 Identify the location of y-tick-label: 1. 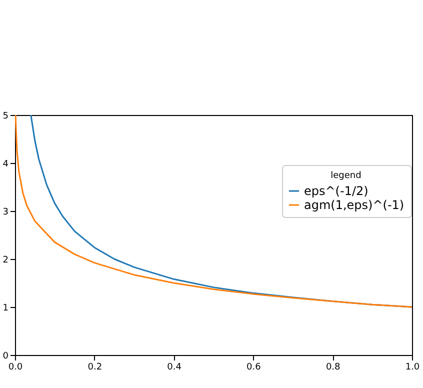
(5, 309).